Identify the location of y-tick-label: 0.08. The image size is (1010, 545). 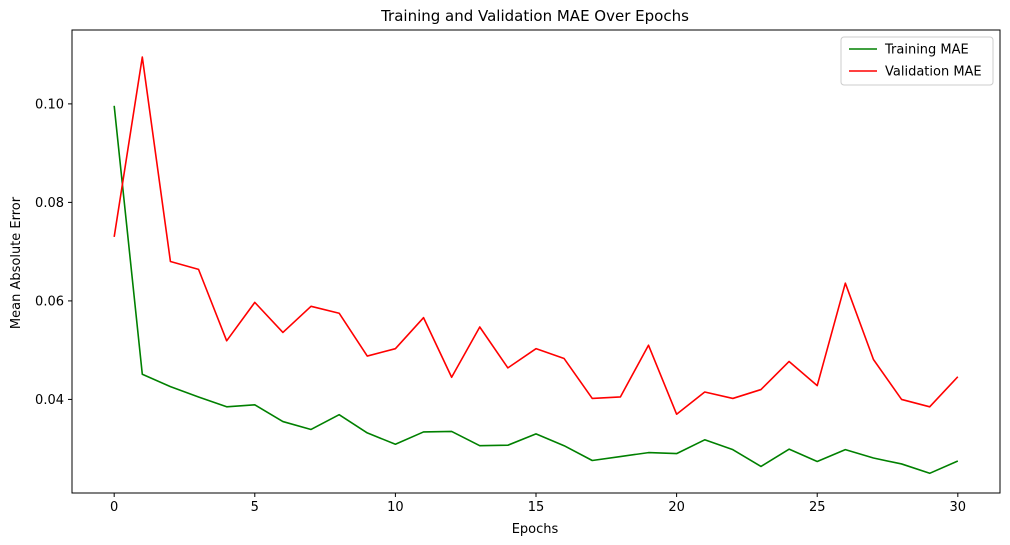
(49, 203).